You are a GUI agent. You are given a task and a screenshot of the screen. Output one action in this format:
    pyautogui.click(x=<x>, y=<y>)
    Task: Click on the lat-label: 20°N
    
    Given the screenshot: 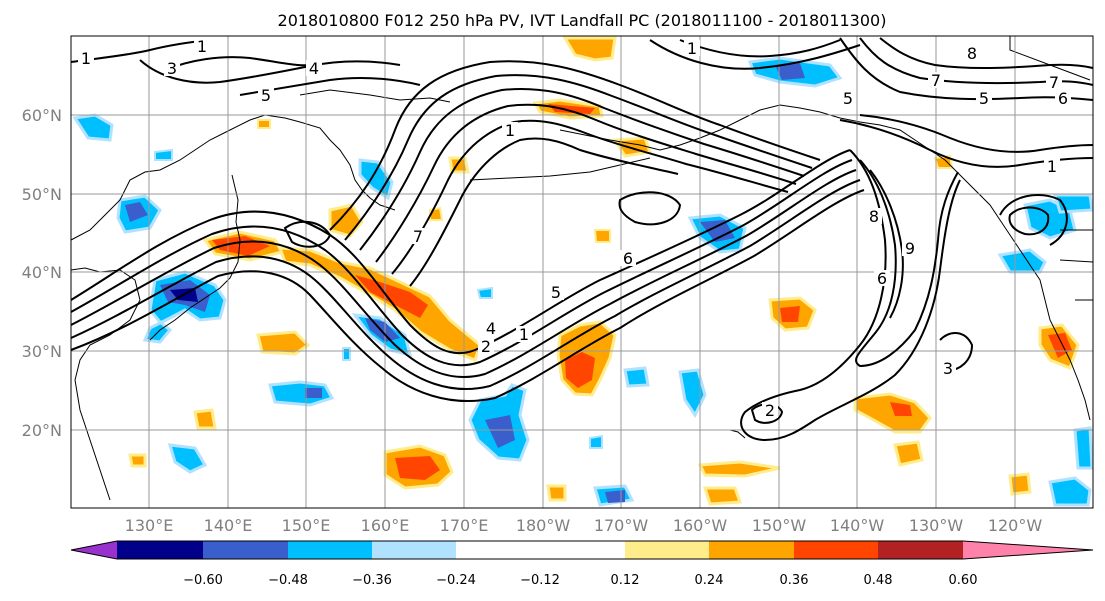 What is the action you would take?
    pyautogui.click(x=42, y=430)
    